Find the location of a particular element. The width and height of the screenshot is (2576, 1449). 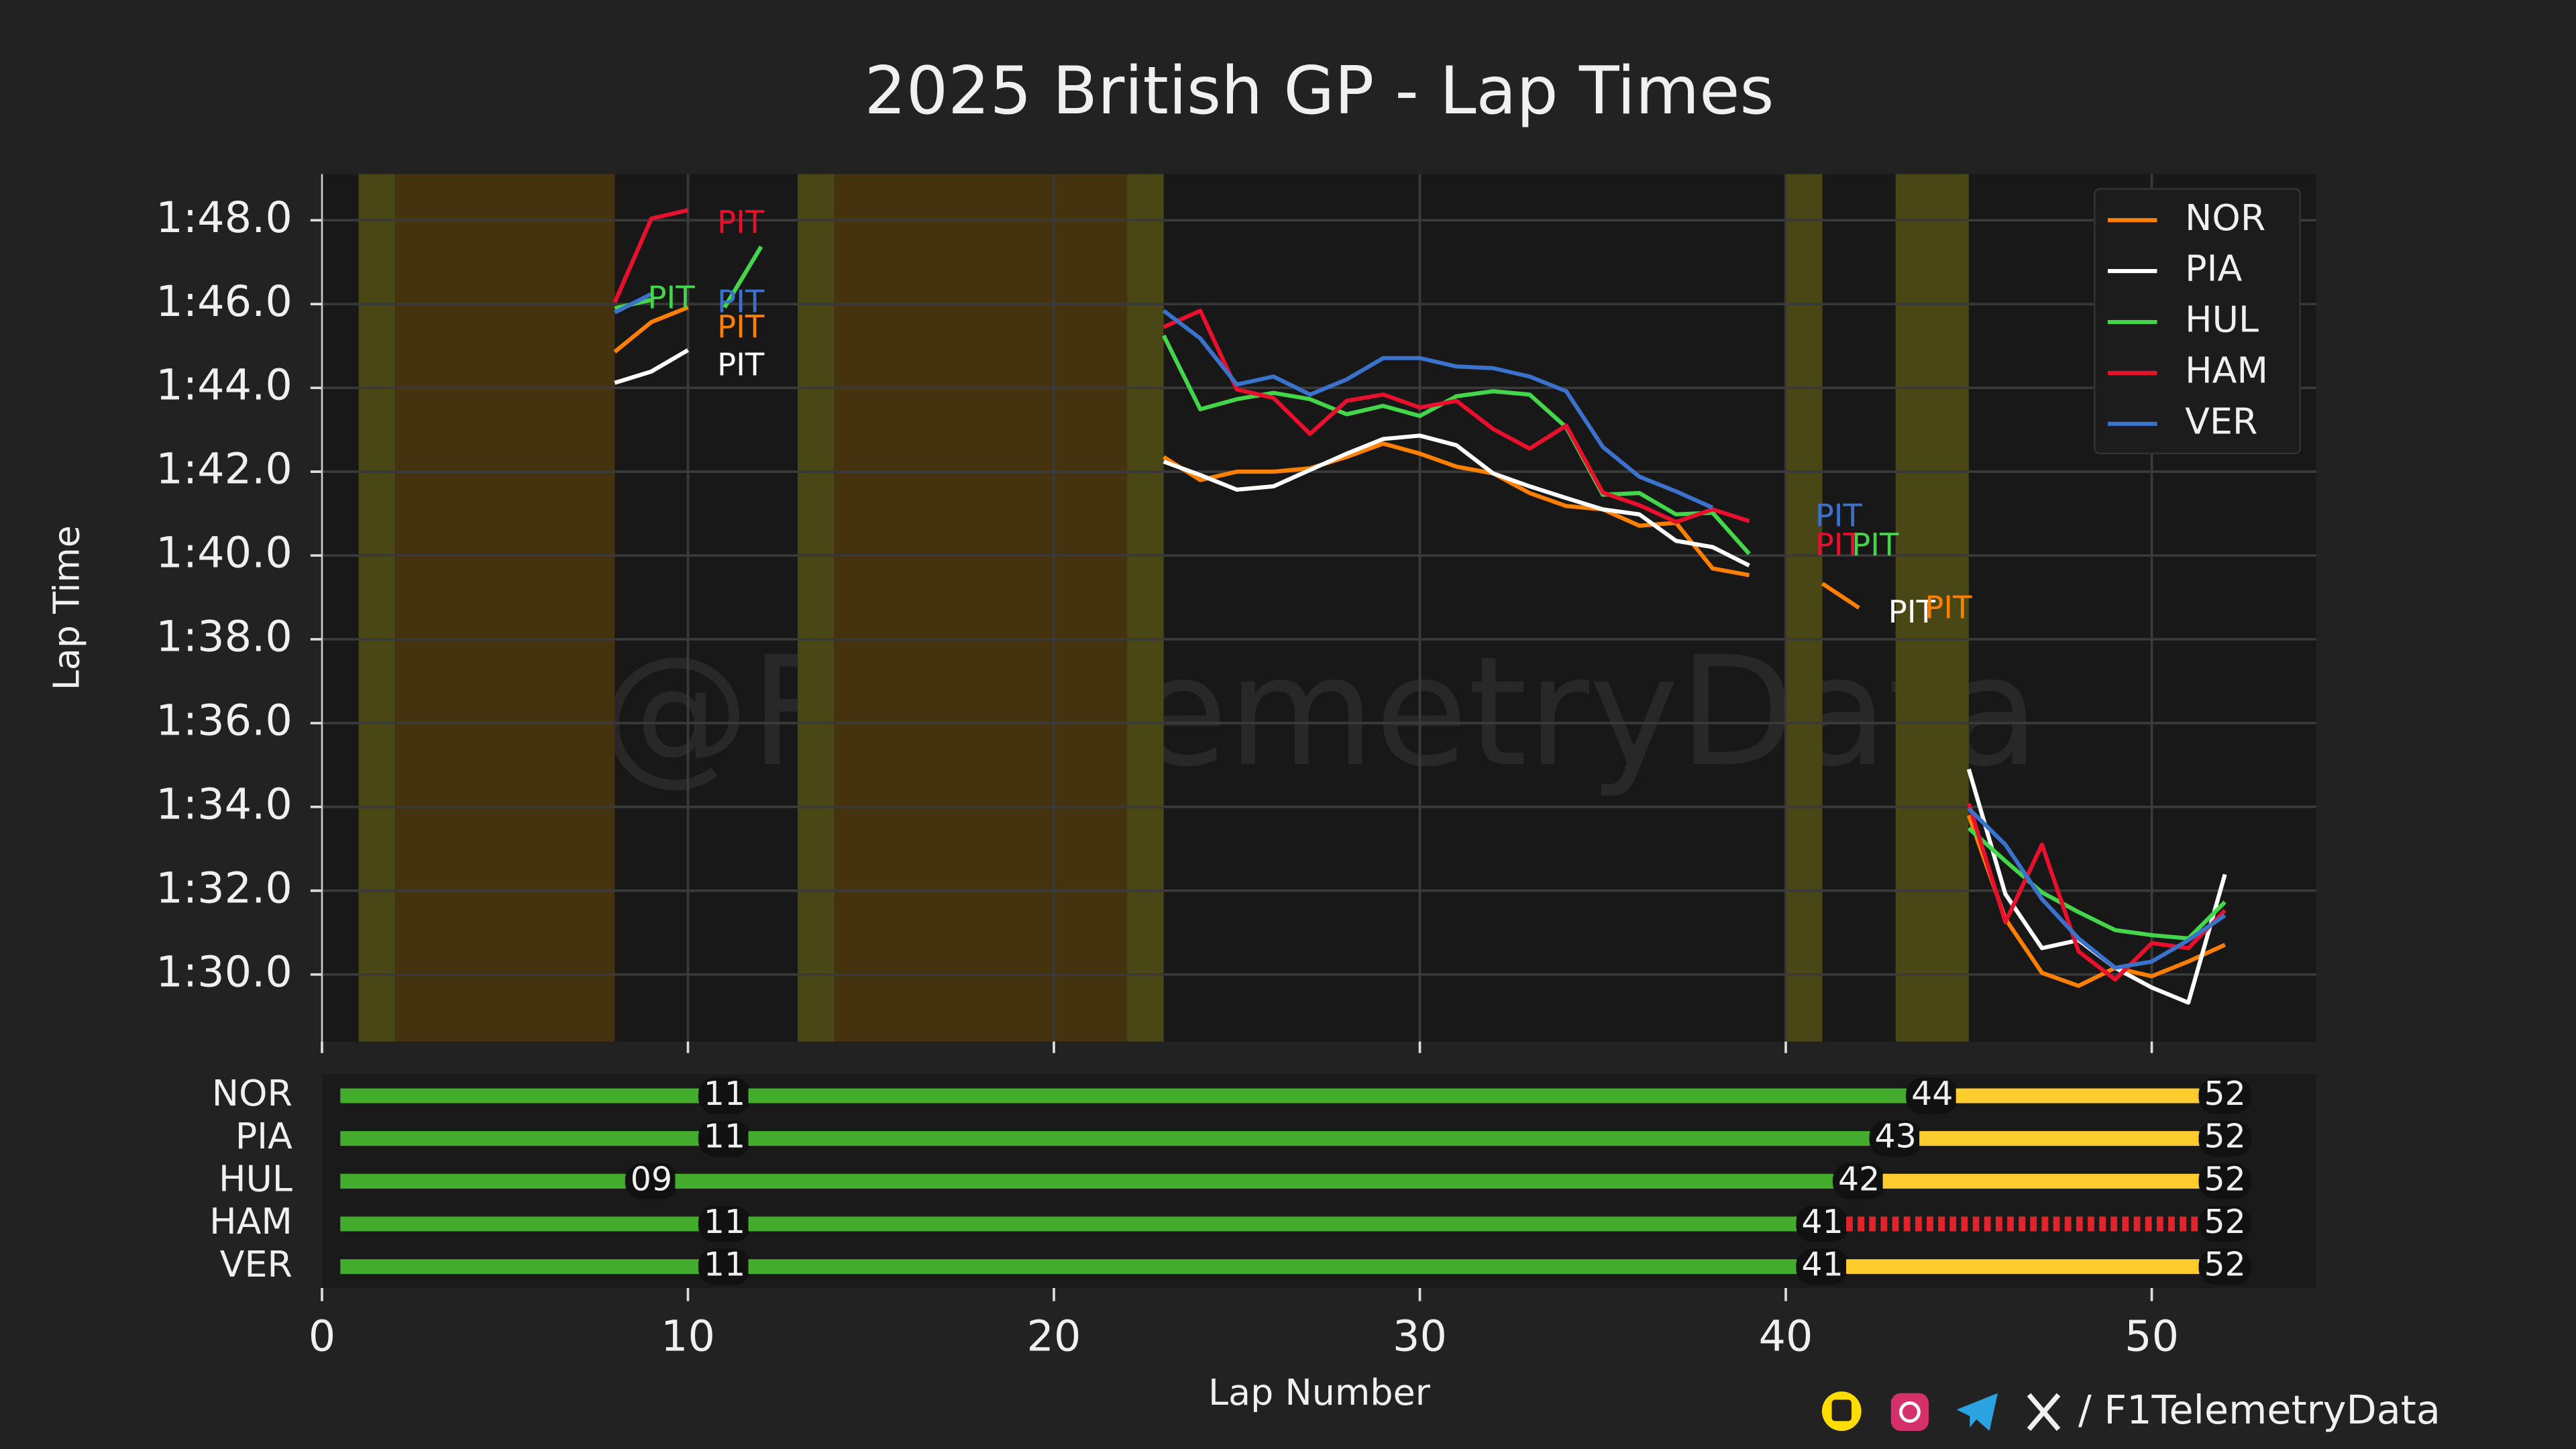

x-icon is located at coordinates (2044, 1412).